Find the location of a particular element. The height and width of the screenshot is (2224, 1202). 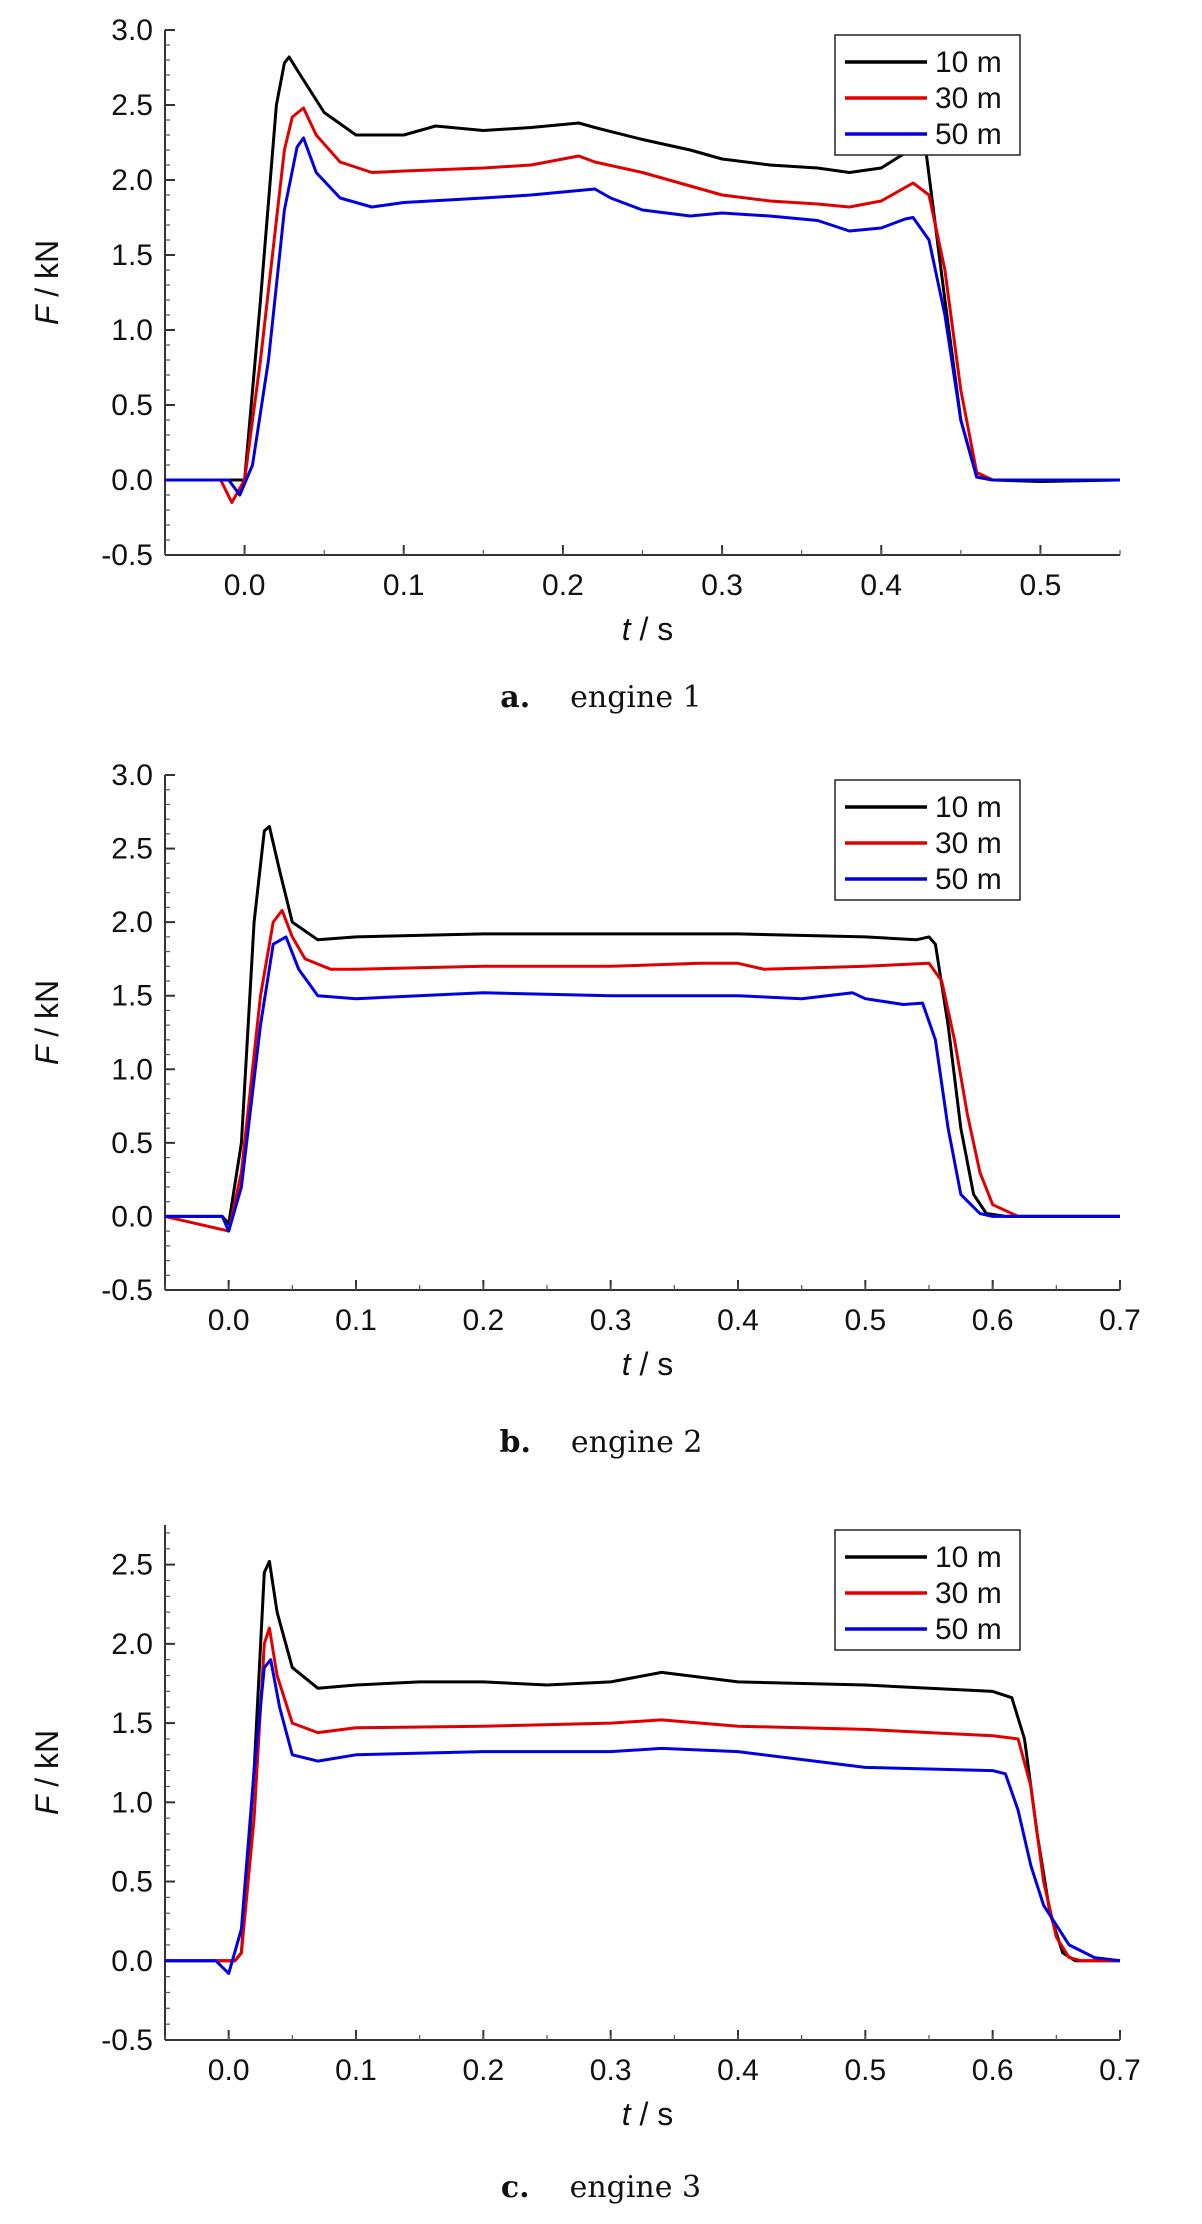

caption-text-c: engine 3 is located at coordinates (635, 2187).